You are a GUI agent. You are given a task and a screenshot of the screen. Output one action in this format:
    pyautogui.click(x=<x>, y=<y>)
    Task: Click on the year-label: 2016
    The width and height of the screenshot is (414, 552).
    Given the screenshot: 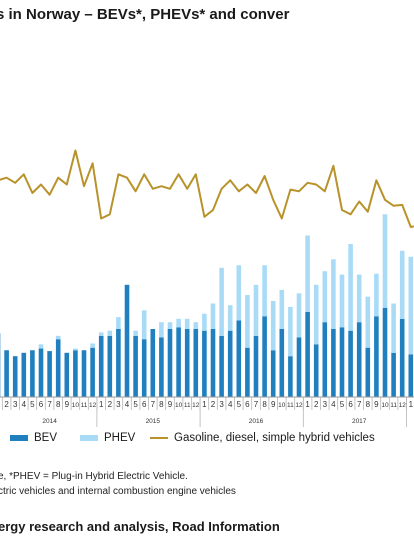 What is the action you would take?
    pyautogui.click(x=256, y=421)
    